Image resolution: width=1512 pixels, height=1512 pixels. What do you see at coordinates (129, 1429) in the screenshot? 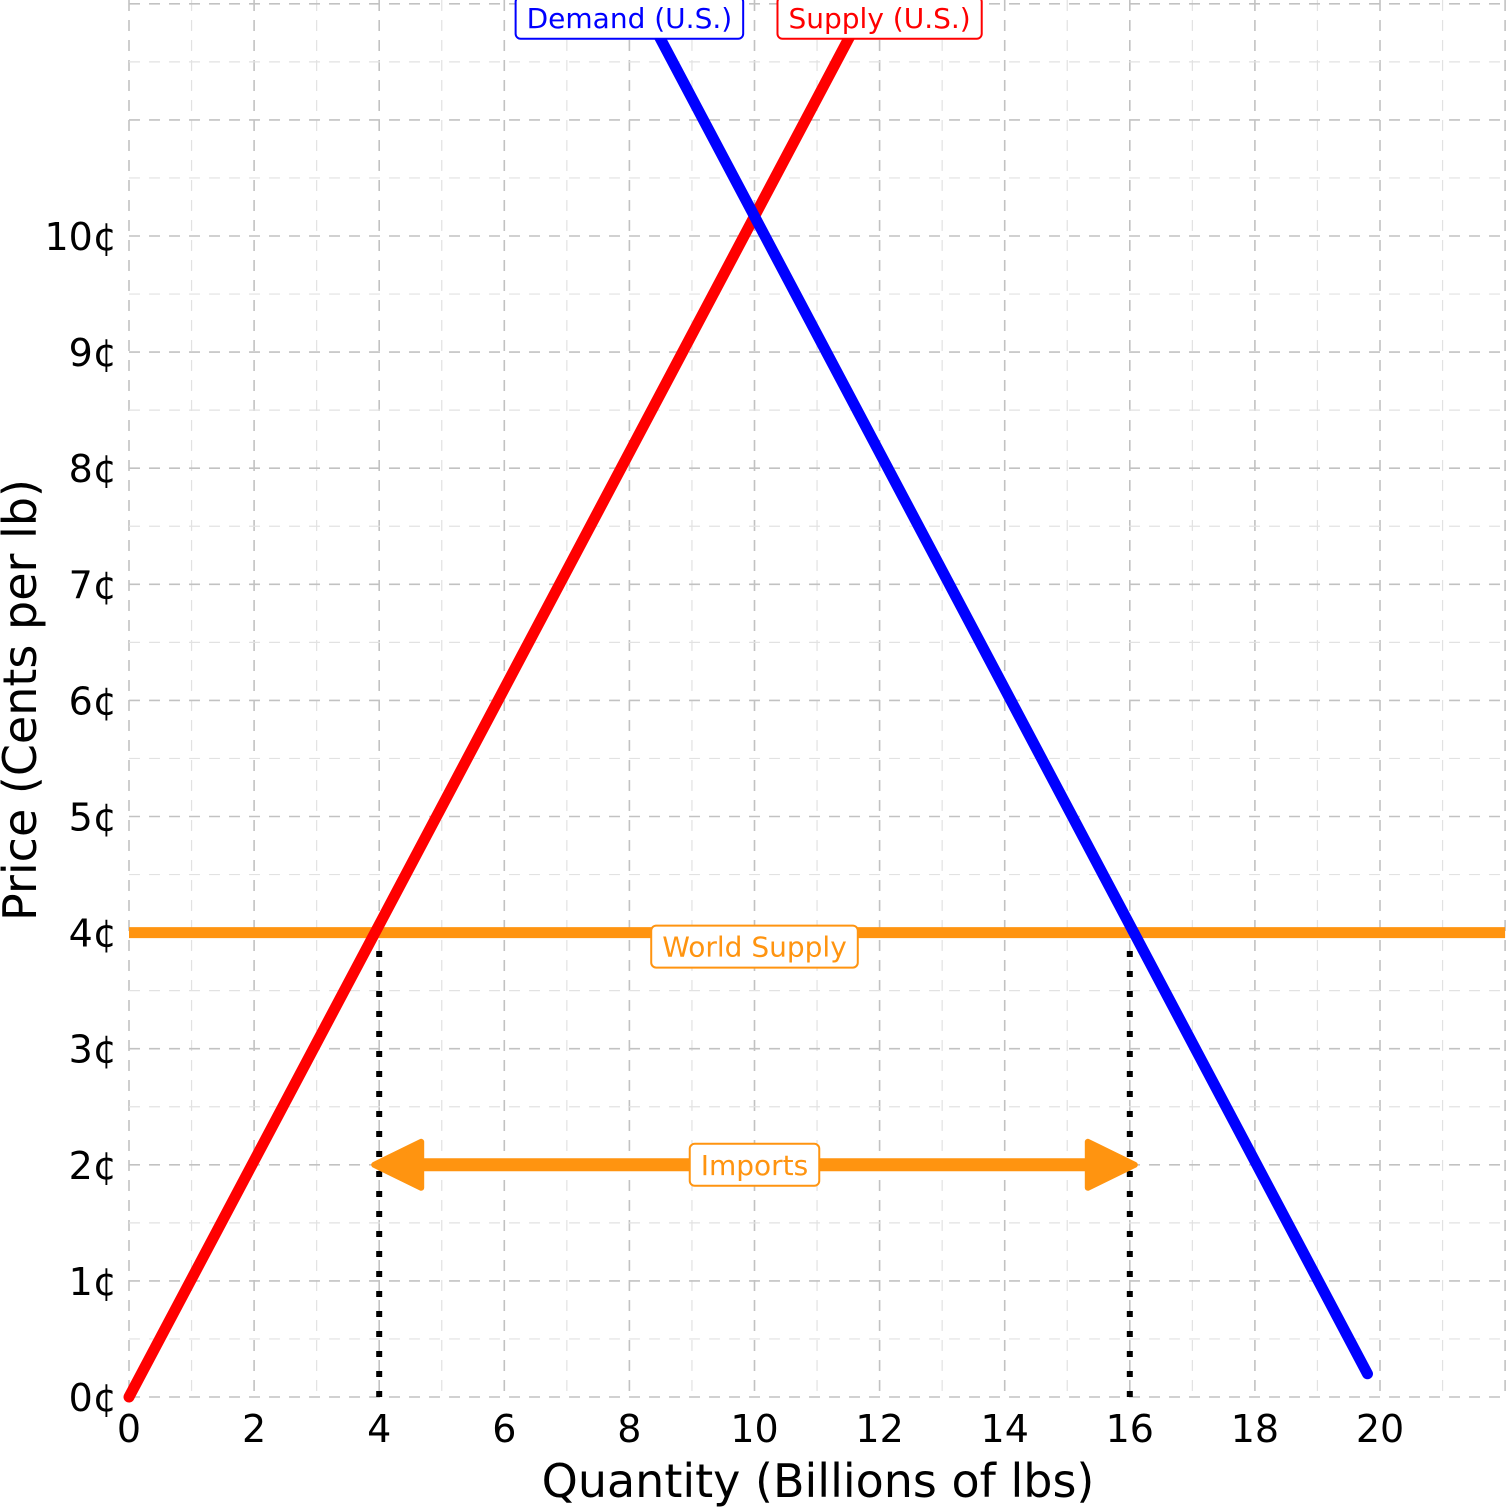
I see `x-tick-label: 0` at bounding box center [129, 1429].